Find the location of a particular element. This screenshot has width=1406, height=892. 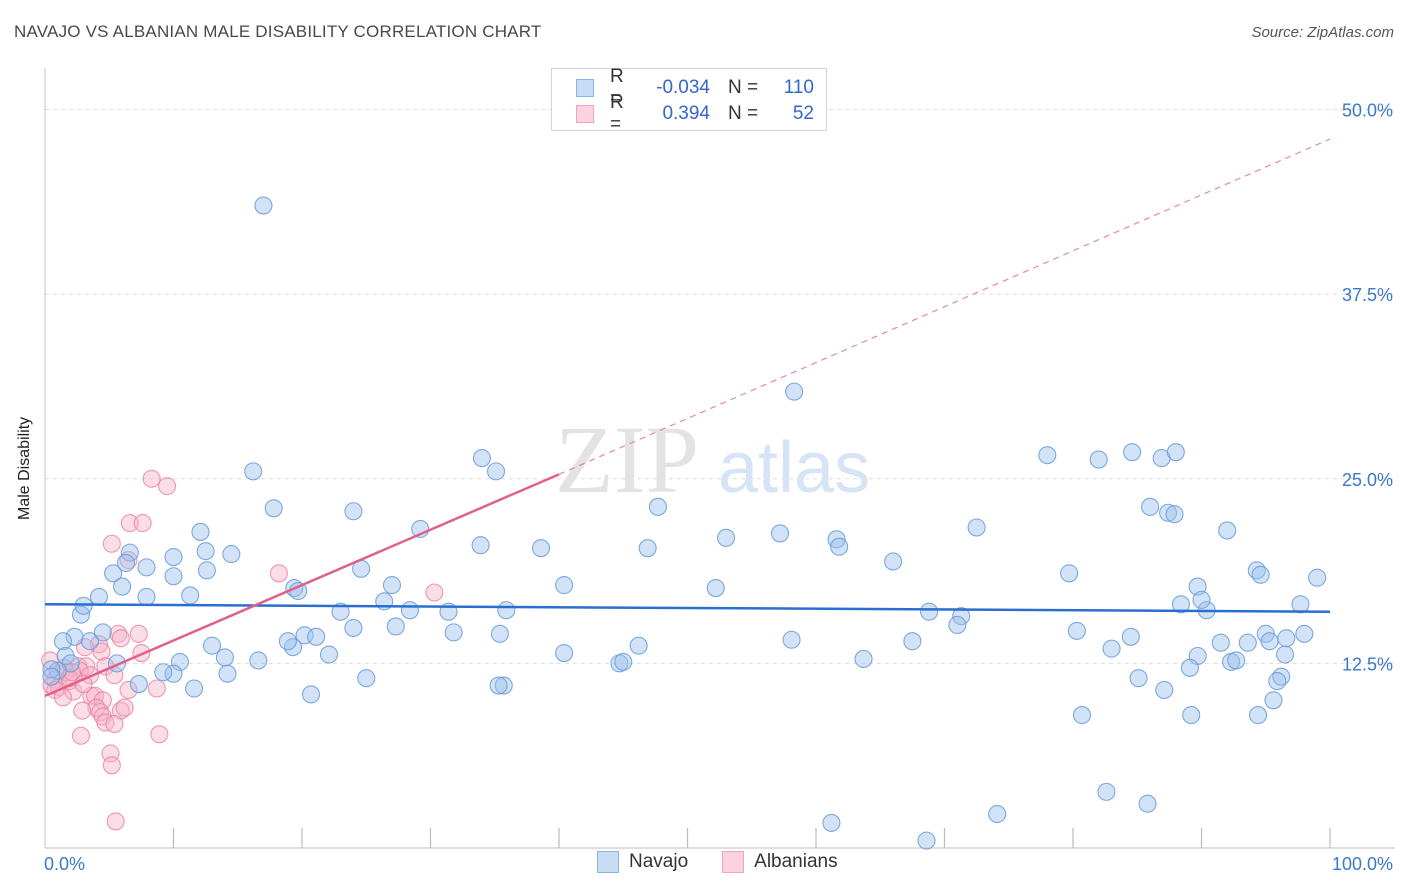

albanian-trend-line is located at coordinates (302, 585).